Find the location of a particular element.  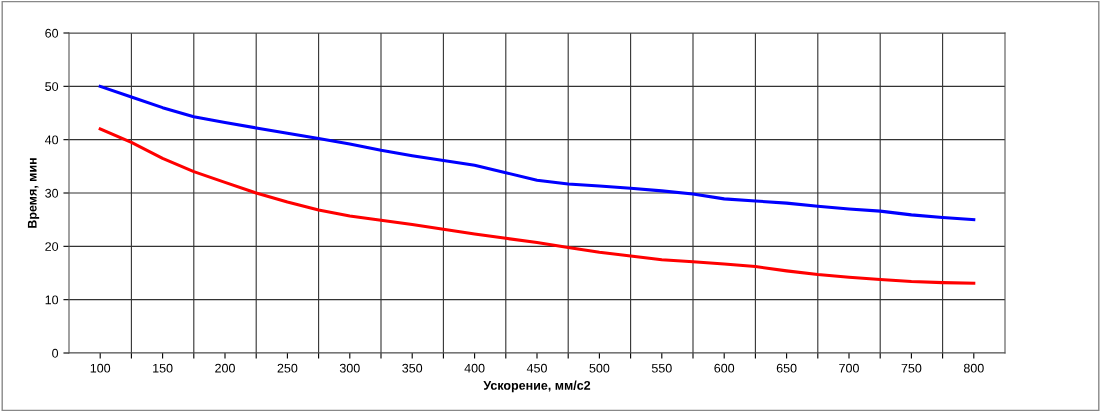

x-tick-label: 550 is located at coordinates (661, 368).